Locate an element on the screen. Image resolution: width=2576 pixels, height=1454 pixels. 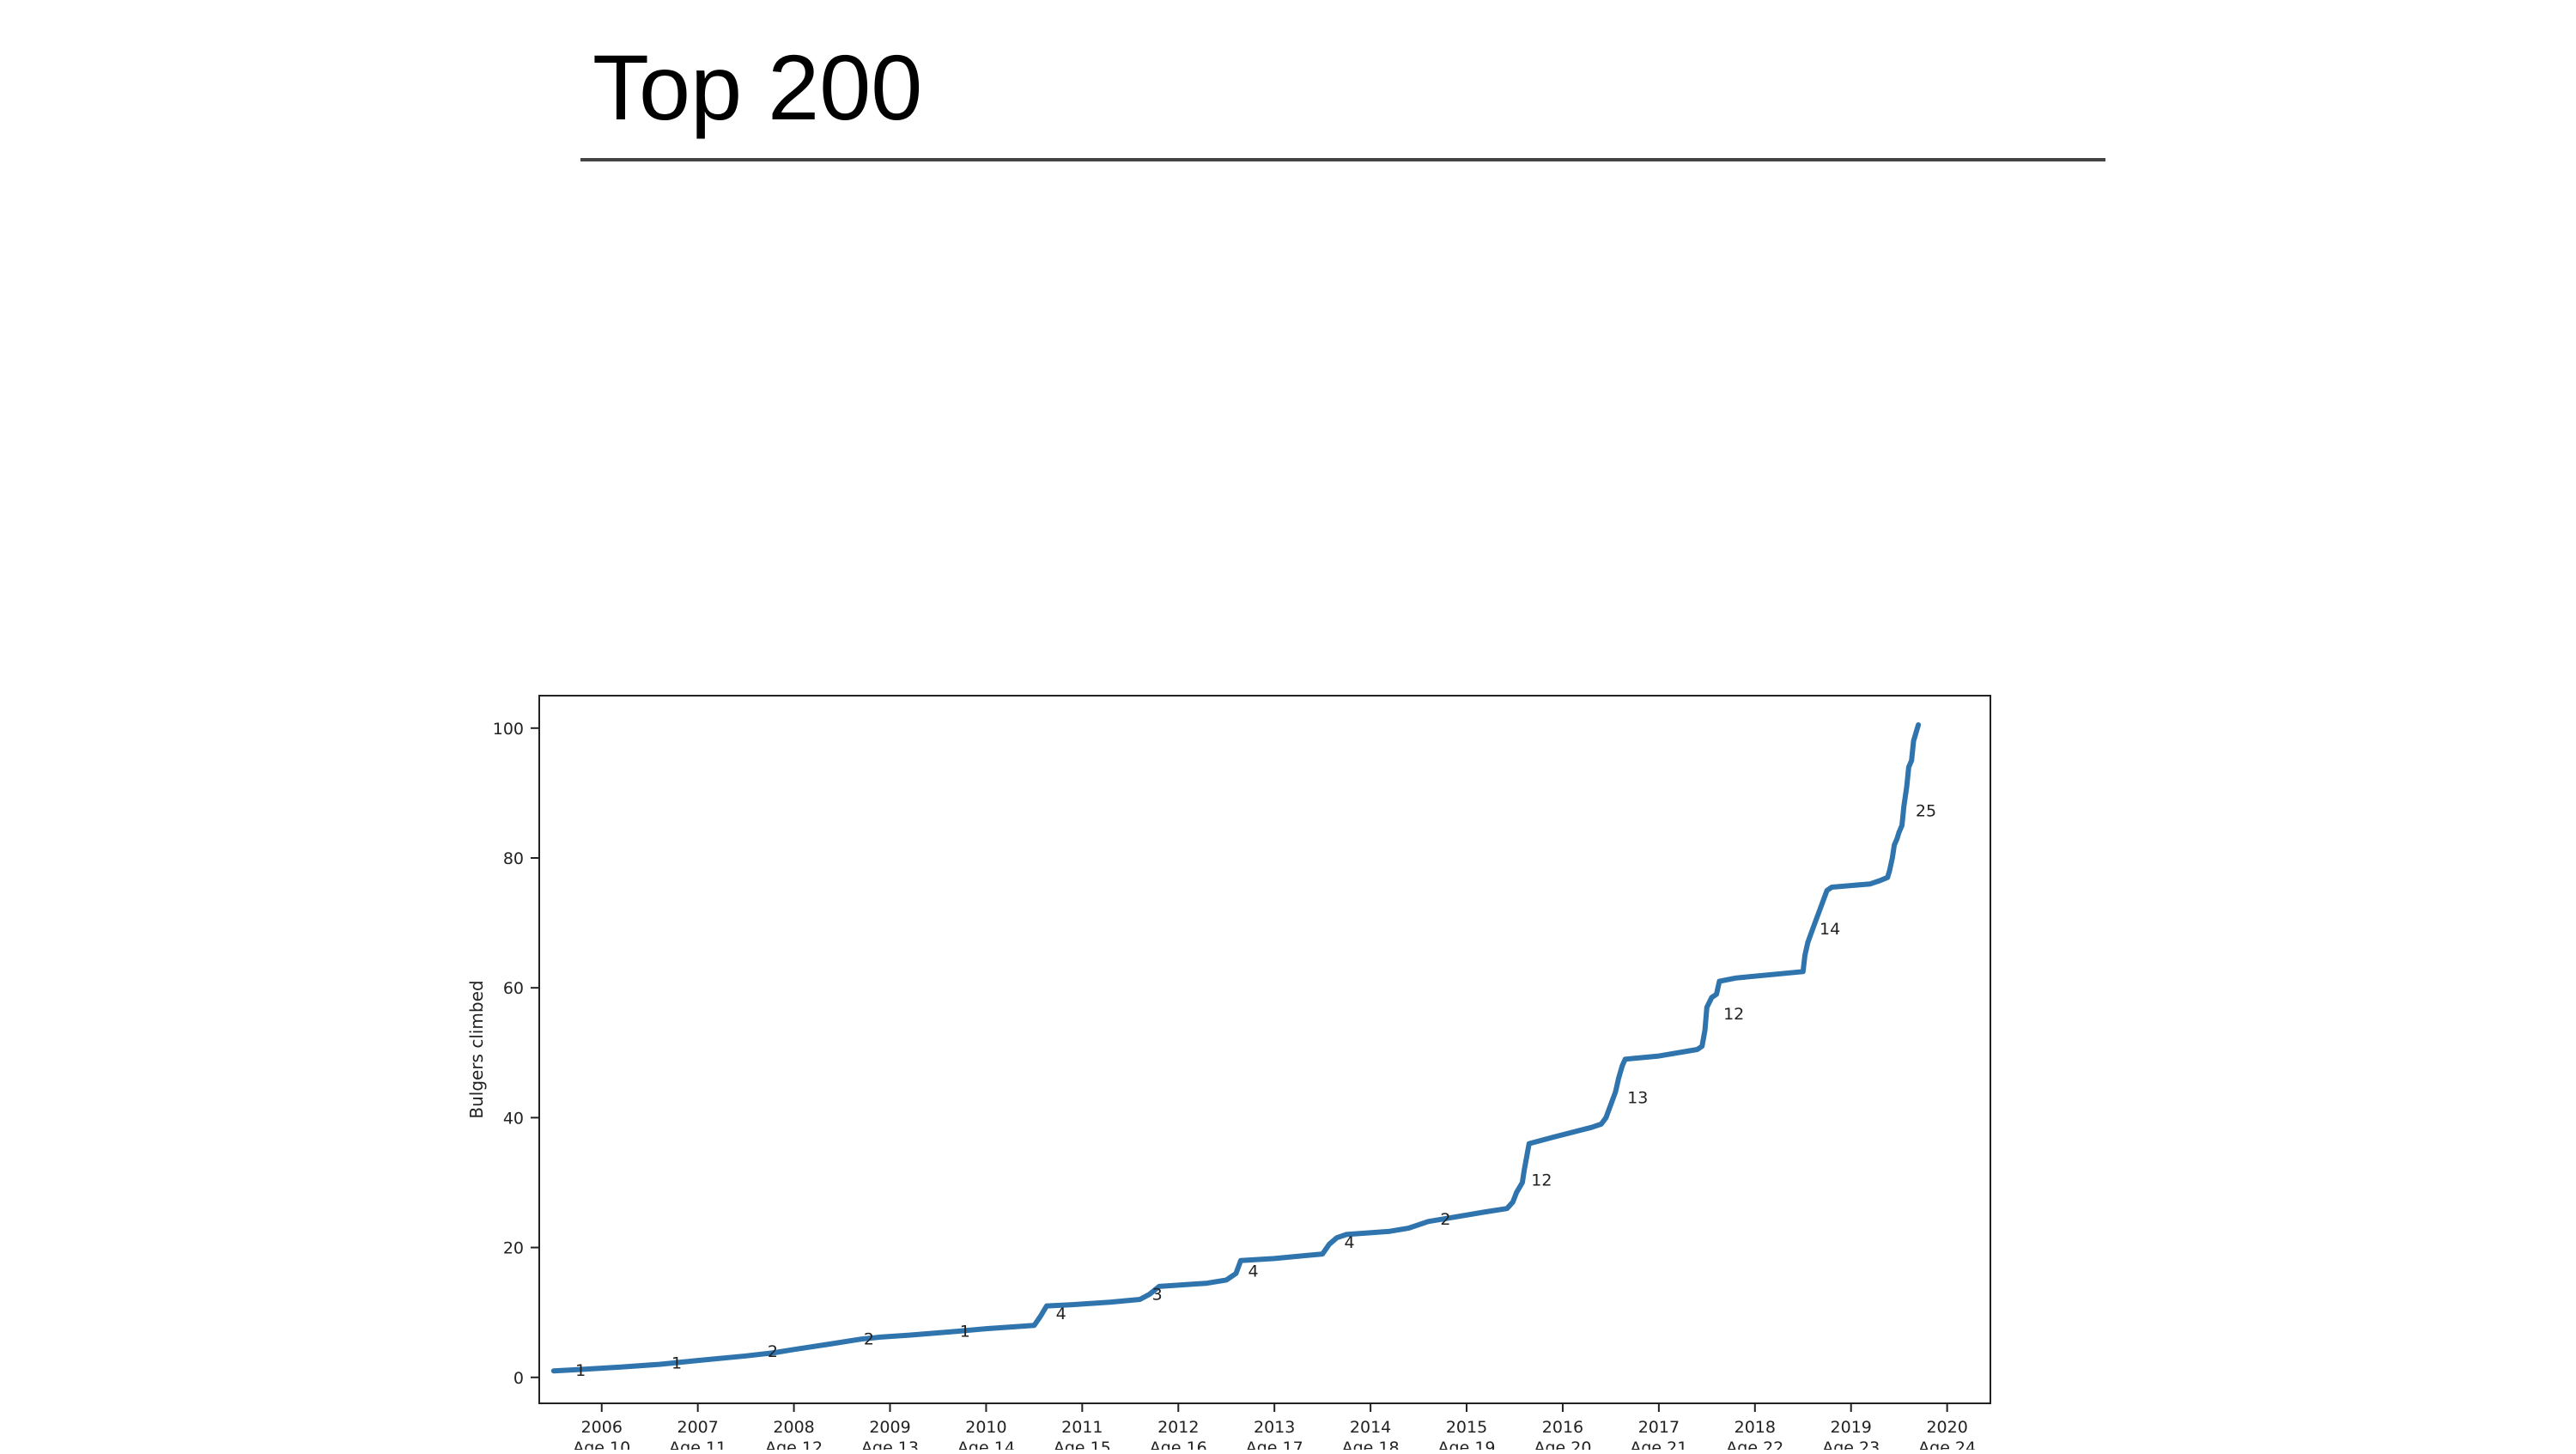
x-tick-age: Age 21 is located at coordinates (1658, 1444).